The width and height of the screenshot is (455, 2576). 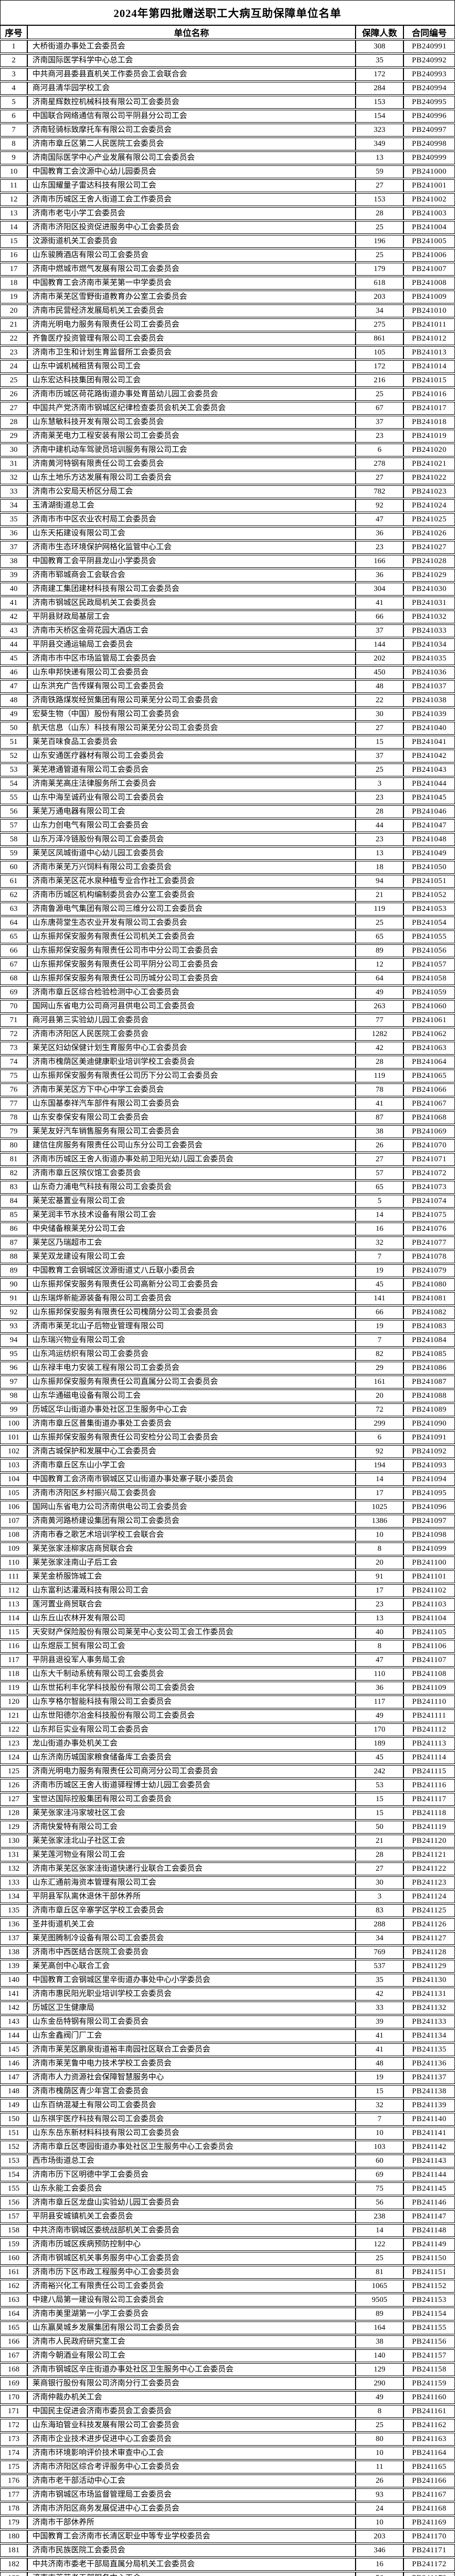 I want to click on unit-name-cell: 济南市济阳区乡村振兴局工会委员会, so click(x=191, y=1493).